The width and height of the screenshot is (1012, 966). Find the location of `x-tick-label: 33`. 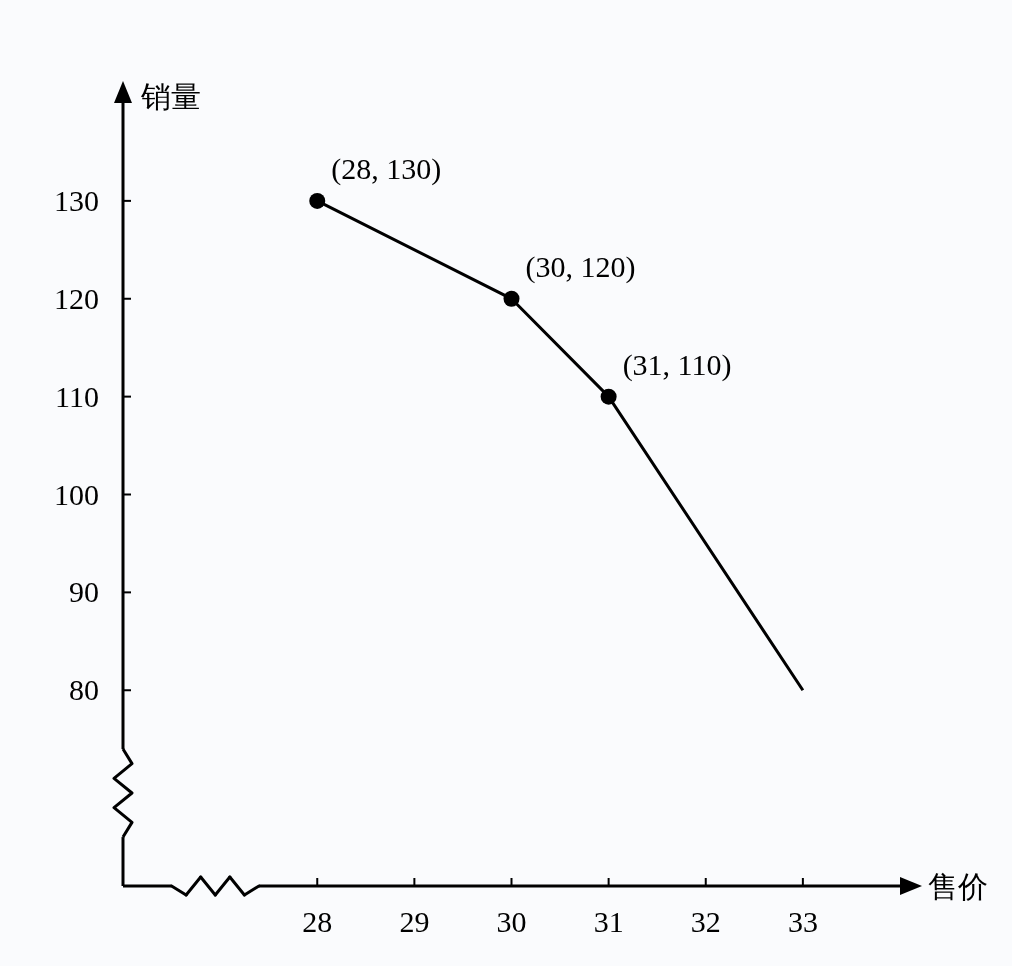

x-tick-label: 33 is located at coordinates (802, 921).